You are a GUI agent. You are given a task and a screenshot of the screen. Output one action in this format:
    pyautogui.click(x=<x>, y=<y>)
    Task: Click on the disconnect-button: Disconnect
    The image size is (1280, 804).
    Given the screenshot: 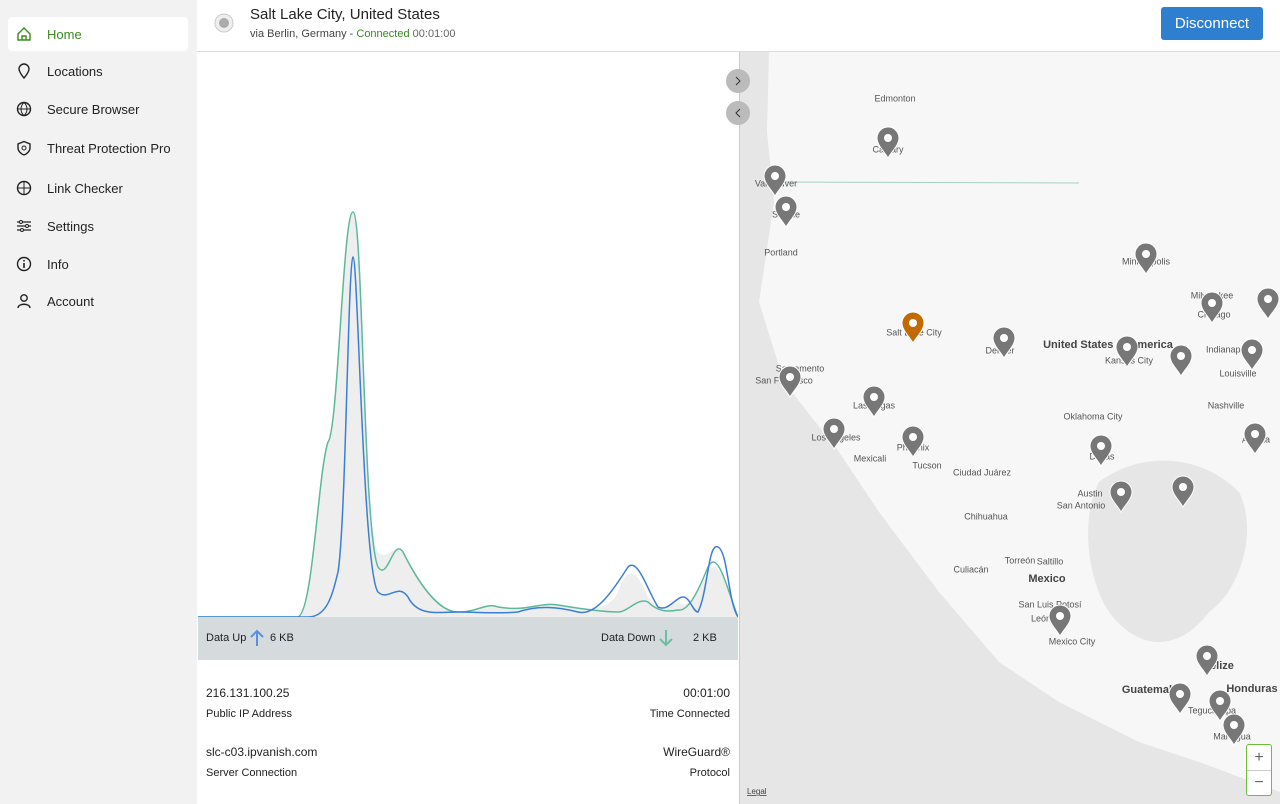 What is the action you would take?
    pyautogui.click(x=1212, y=23)
    